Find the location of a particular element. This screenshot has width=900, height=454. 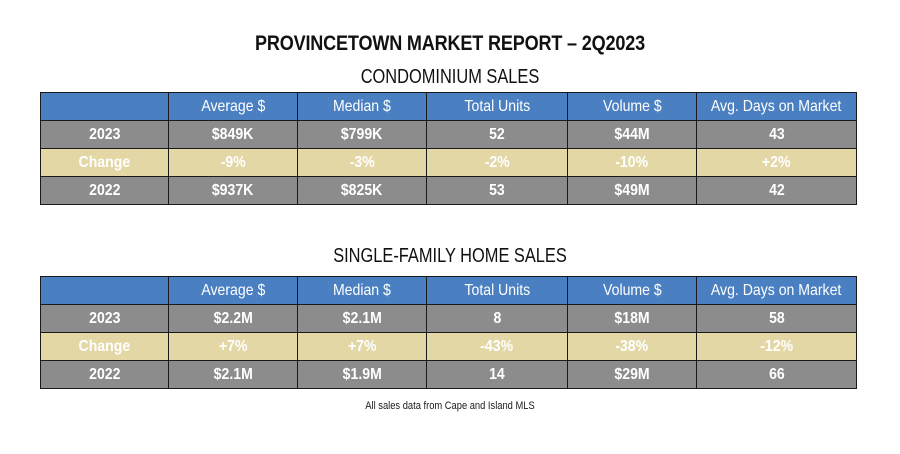

single-family-row-change: Change +7% +7% -43% -38% -12% is located at coordinates (448, 346).